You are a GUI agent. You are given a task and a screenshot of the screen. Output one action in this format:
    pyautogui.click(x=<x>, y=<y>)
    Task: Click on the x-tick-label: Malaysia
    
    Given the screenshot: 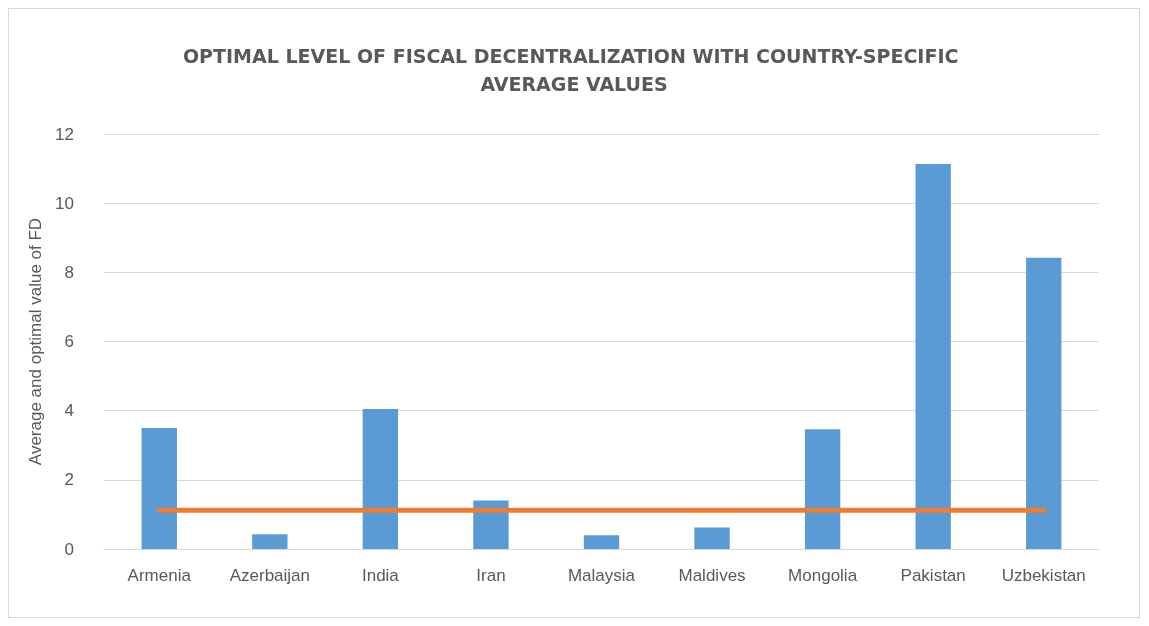 What is the action you would take?
    pyautogui.click(x=601, y=575)
    